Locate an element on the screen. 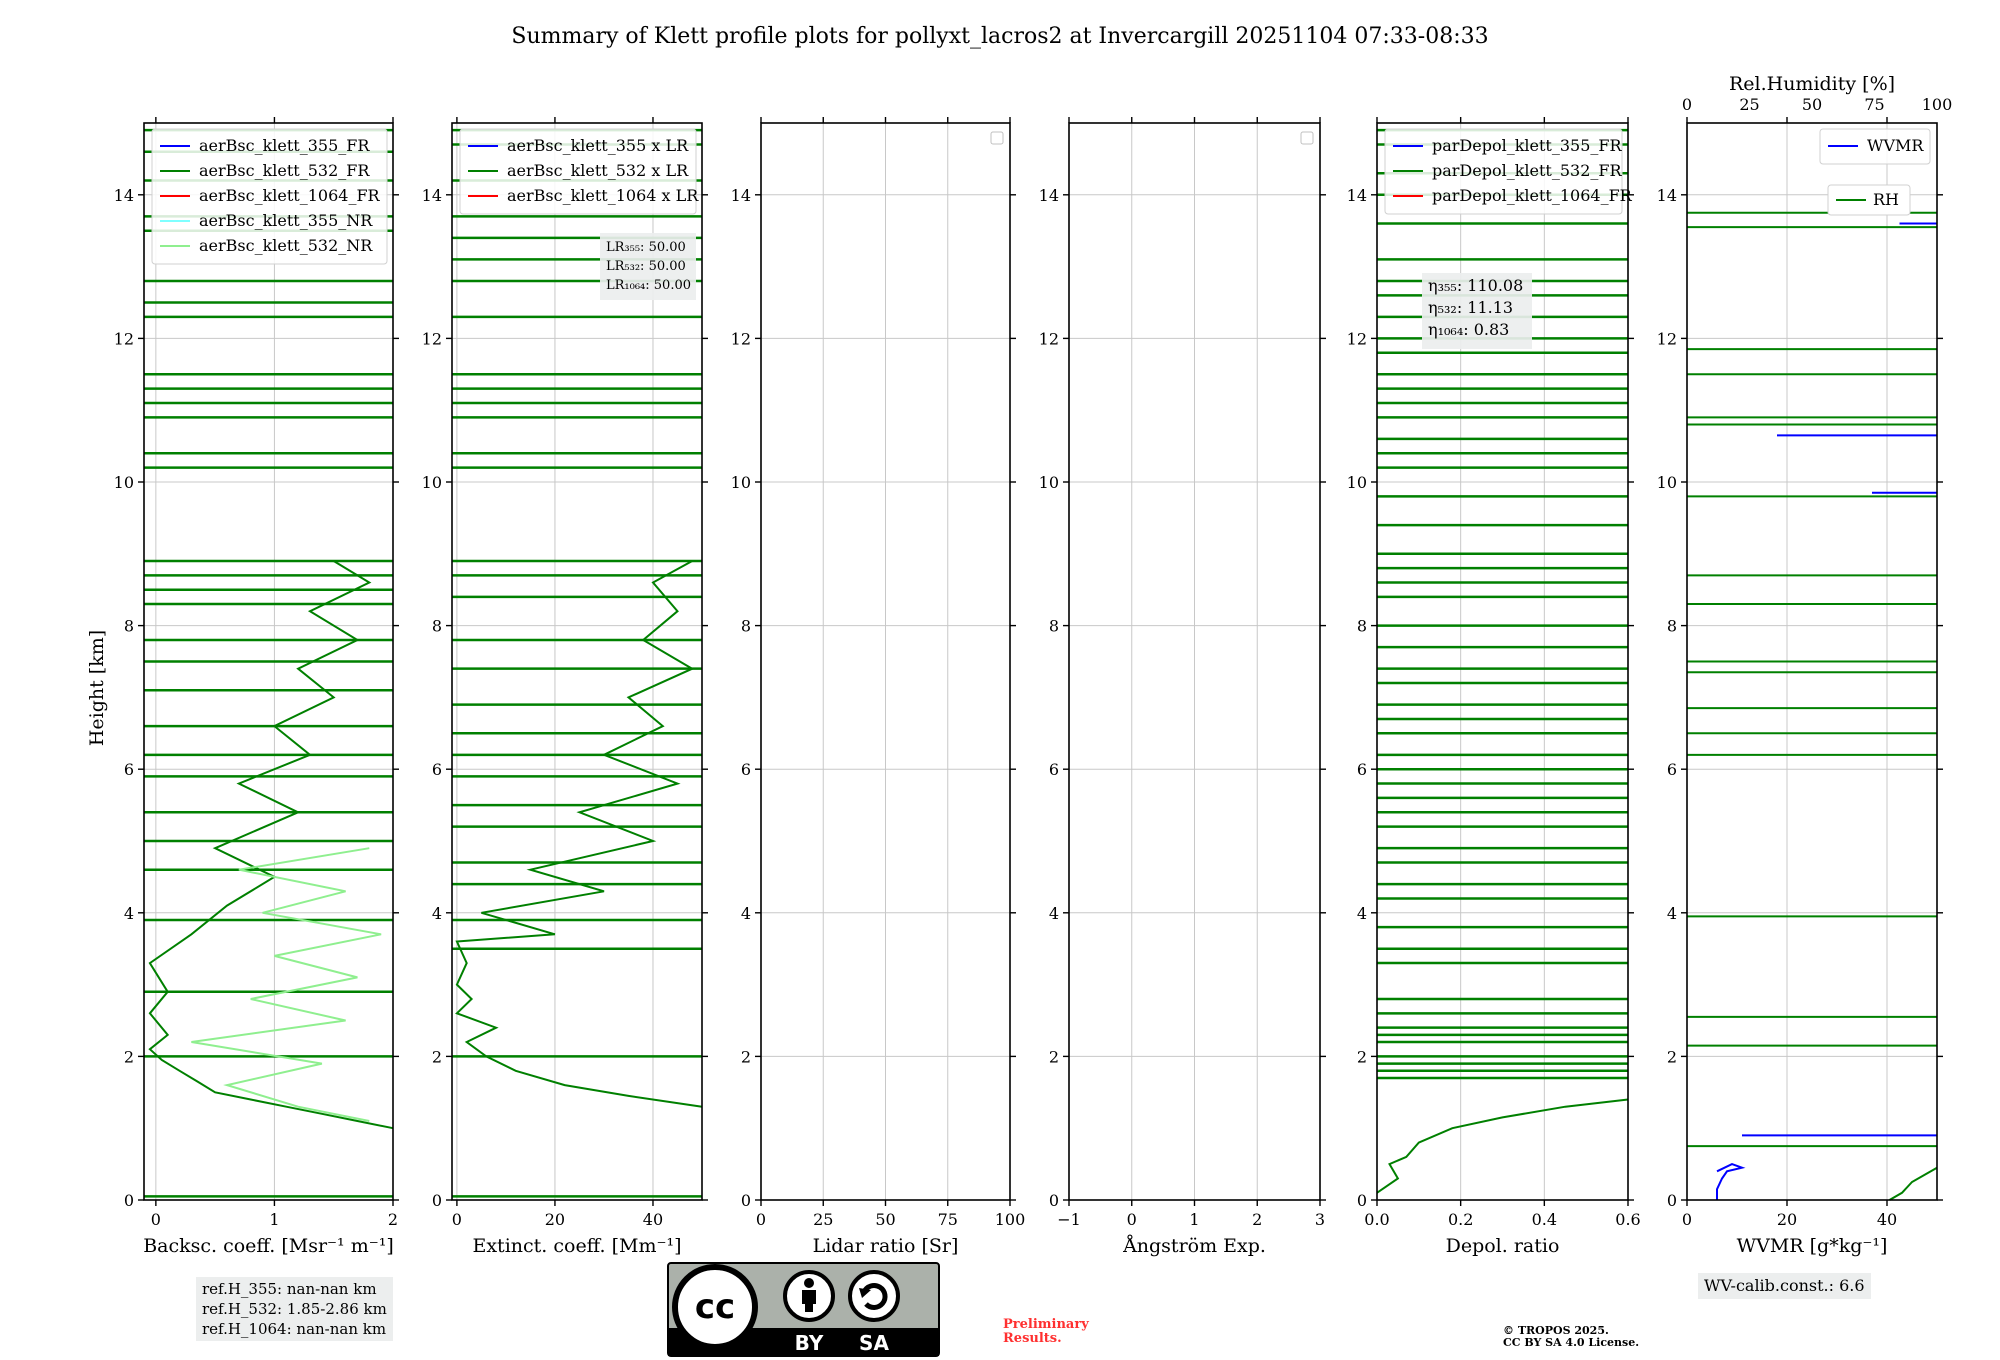  share-alike-icon is located at coordinates (874, 1296).